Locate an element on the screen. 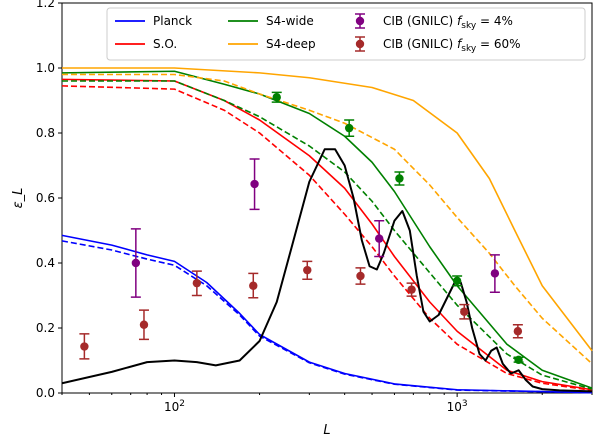 The height and width of the screenshot is (442, 605). x-axis-label: L is located at coordinates (326, 430).